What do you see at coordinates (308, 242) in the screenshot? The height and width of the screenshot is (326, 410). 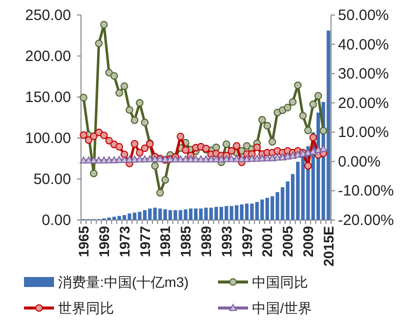 I see `x-tick-label: 2009` at bounding box center [308, 242].